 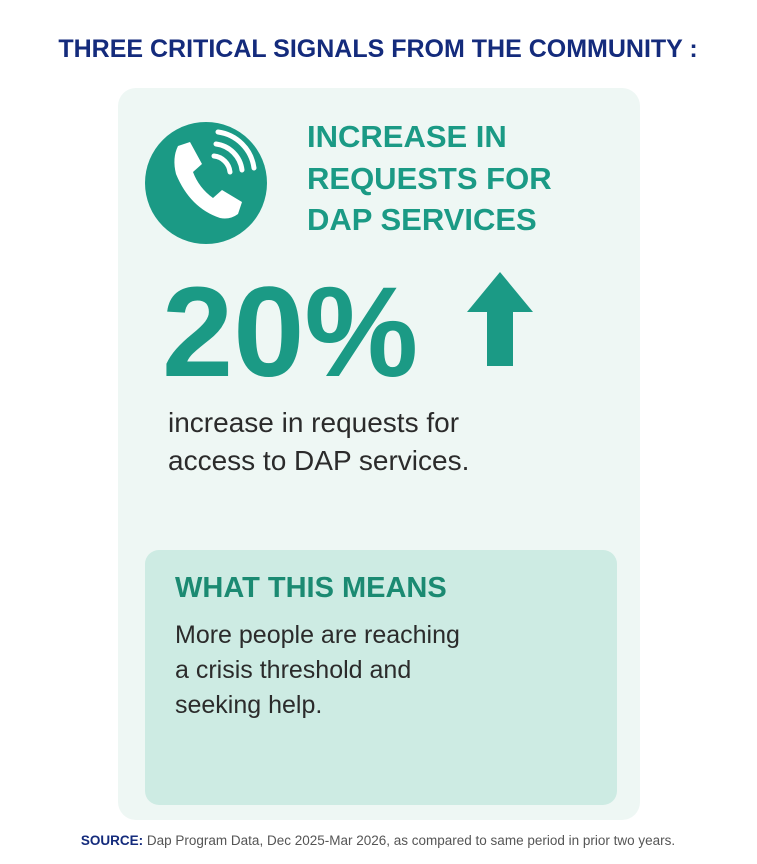 I want to click on card-heading: INCREASE IN, so click(x=407, y=136).